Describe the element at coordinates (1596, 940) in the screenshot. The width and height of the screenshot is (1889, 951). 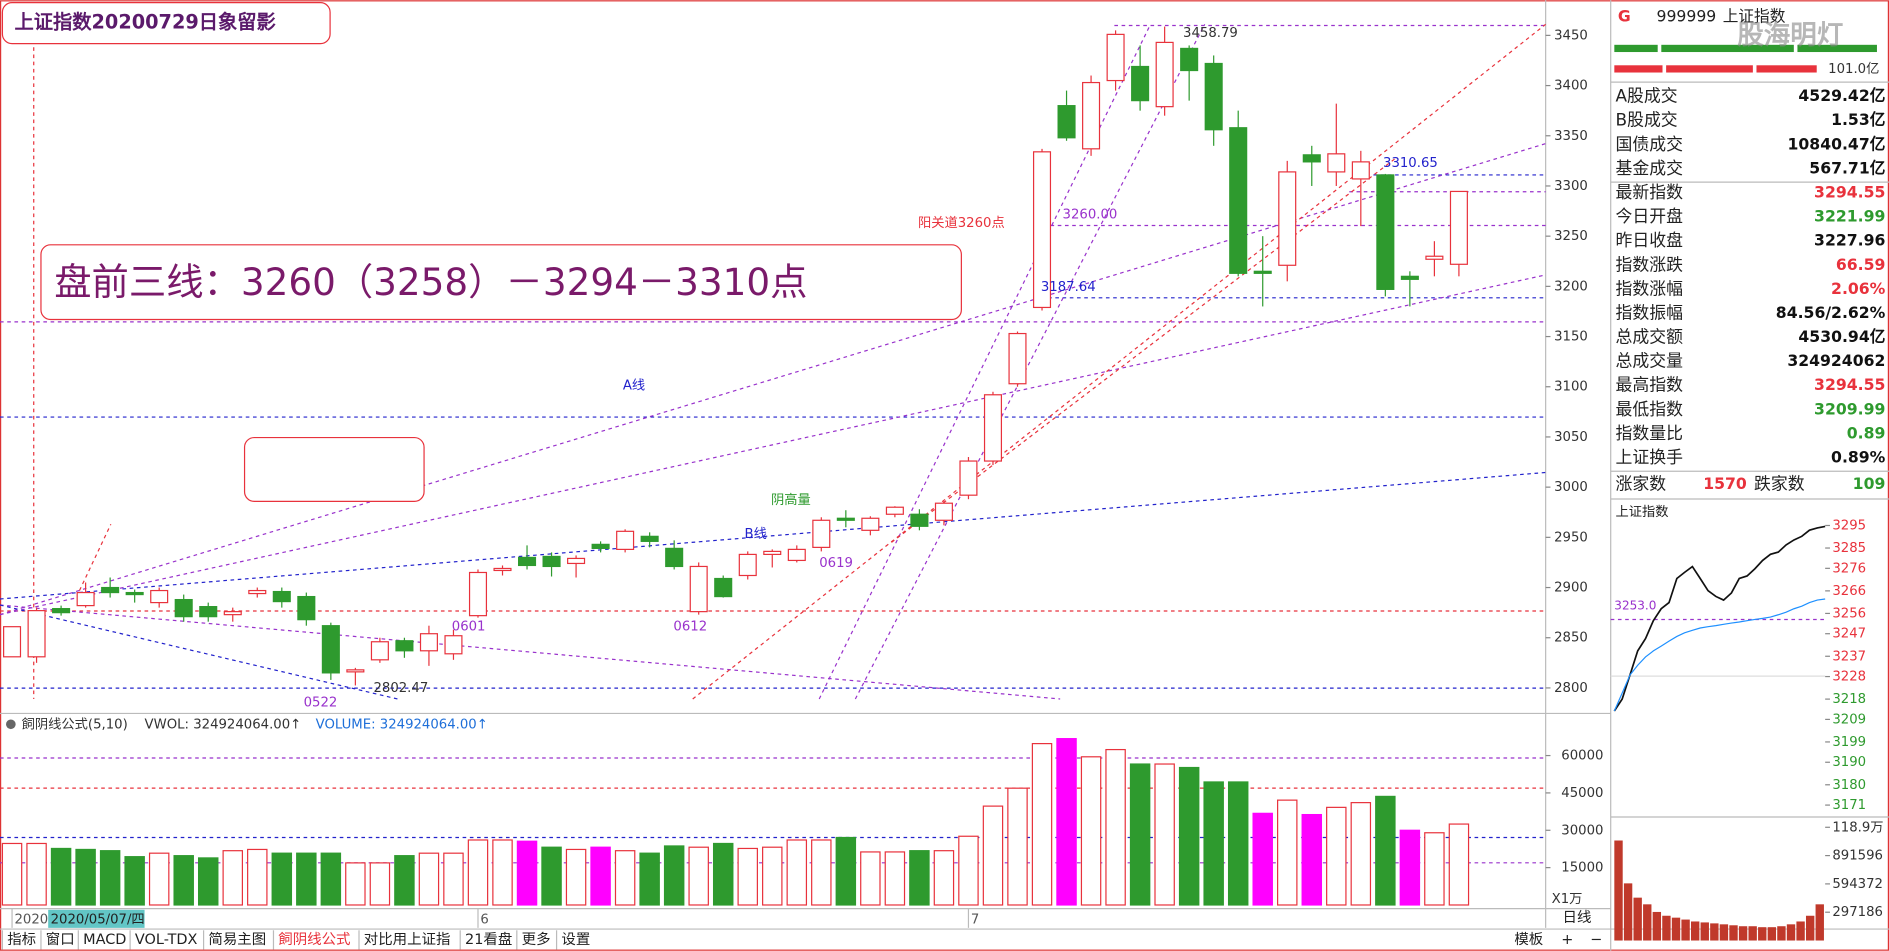
I see `toolbar-button: −` at that location.